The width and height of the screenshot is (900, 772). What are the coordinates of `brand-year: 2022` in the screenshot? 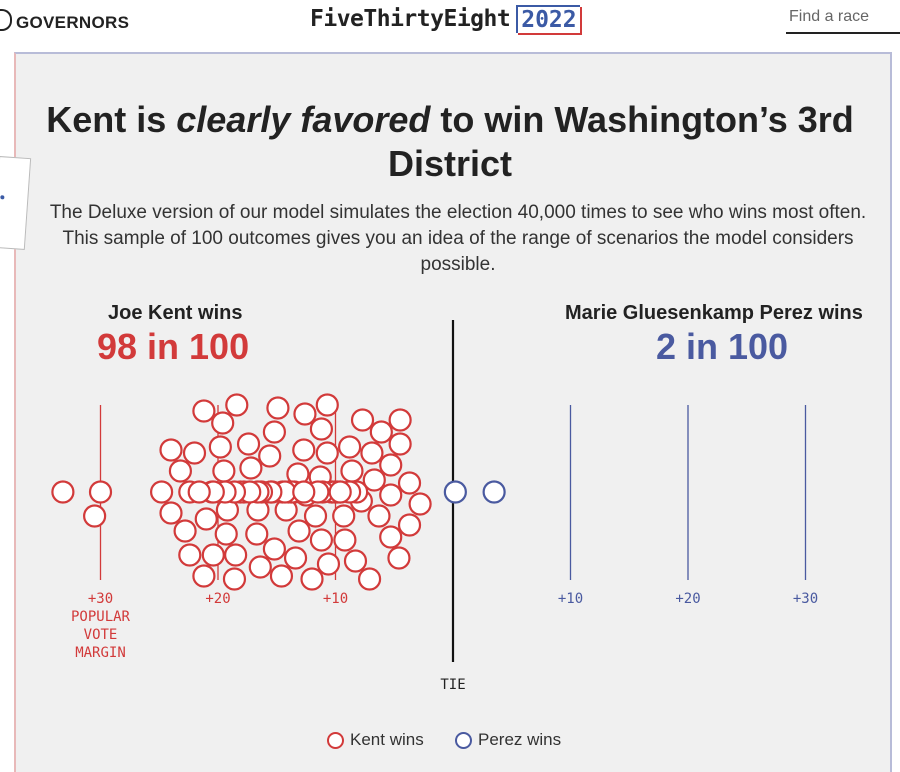 It's located at (549, 20).